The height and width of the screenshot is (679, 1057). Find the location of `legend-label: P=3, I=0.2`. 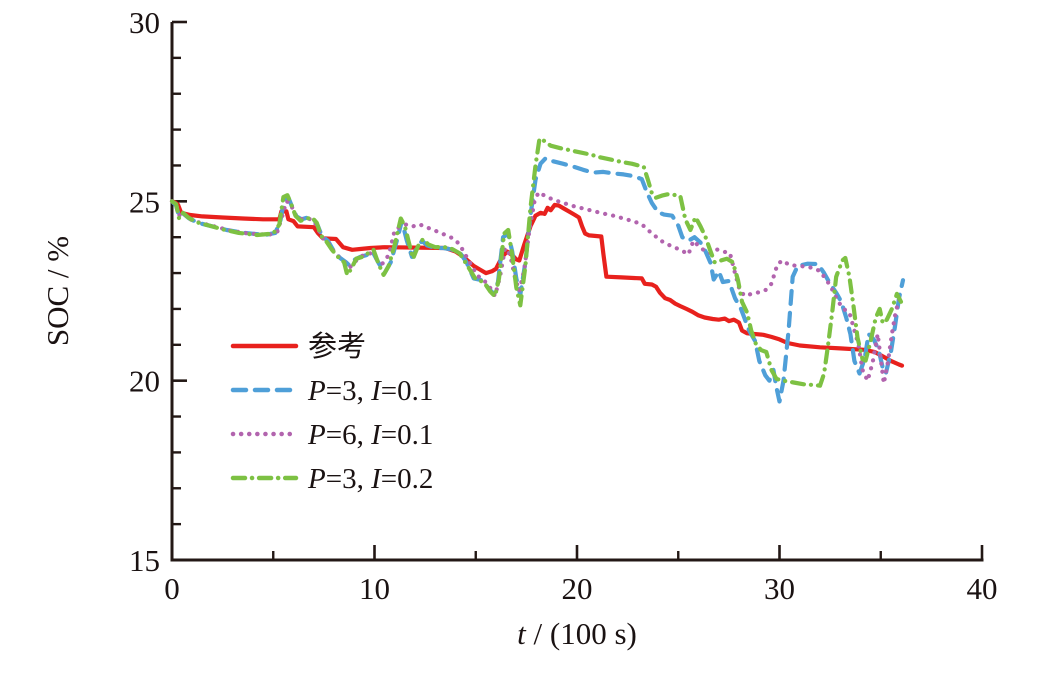

legend-label: P=3, I=0.2 is located at coordinates (370, 479).